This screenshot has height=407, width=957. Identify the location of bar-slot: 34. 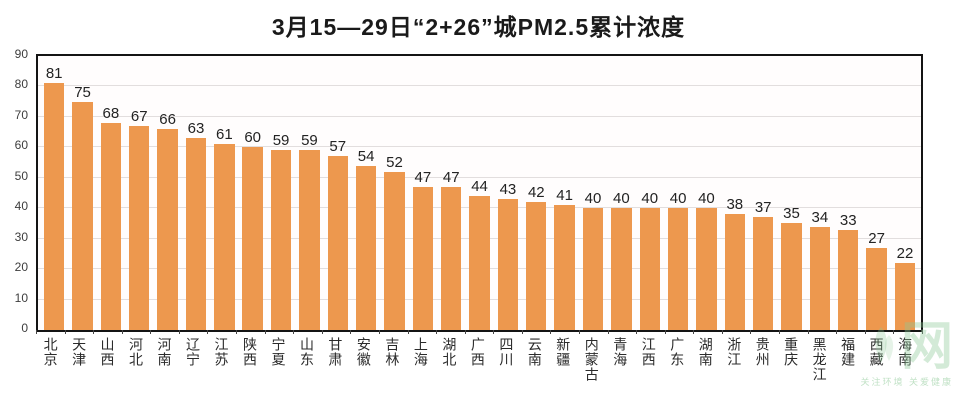
(820, 193).